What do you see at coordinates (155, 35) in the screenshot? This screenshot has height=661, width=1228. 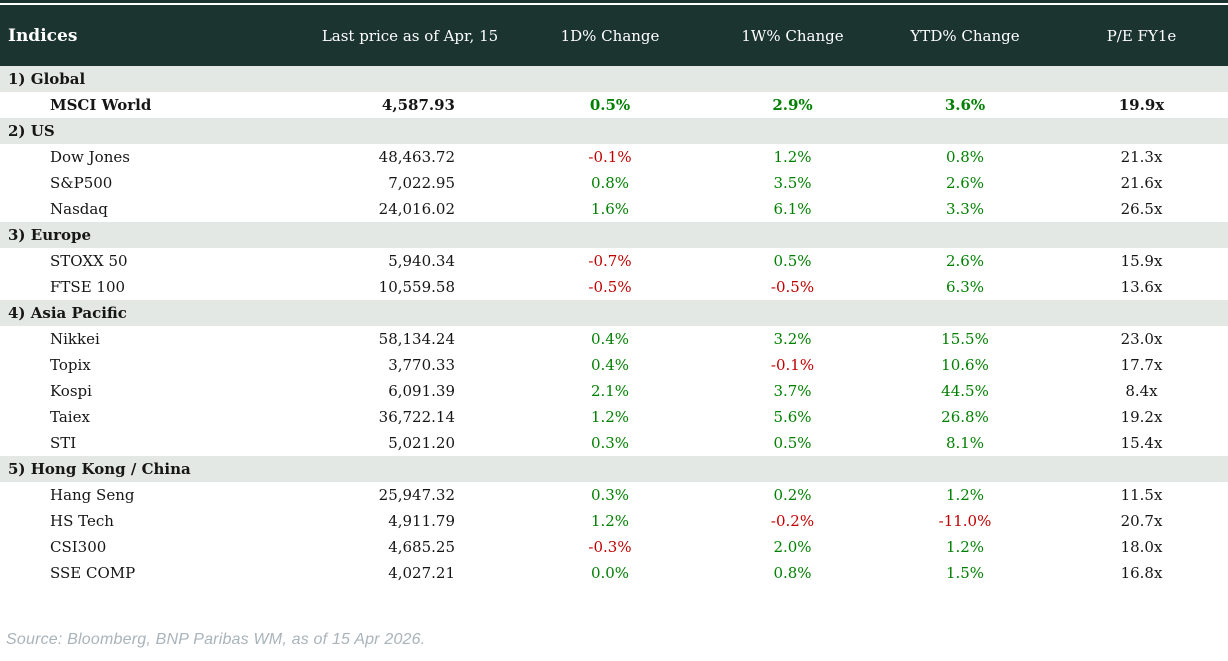 I see `indices-column-header: Indices` at bounding box center [155, 35].